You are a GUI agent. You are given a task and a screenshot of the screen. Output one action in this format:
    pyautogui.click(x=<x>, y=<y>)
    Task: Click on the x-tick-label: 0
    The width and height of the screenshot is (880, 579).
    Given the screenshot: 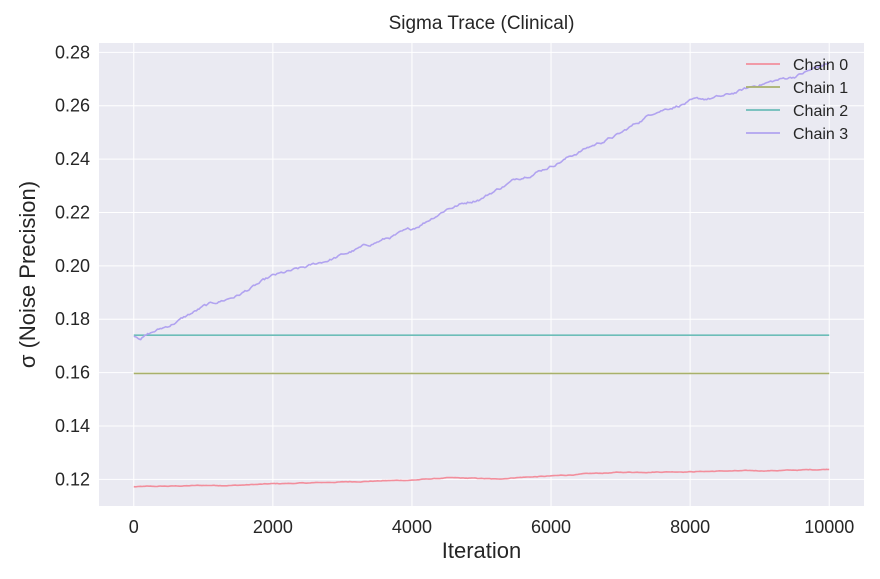 What is the action you would take?
    pyautogui.click(x=134, y=527)
    